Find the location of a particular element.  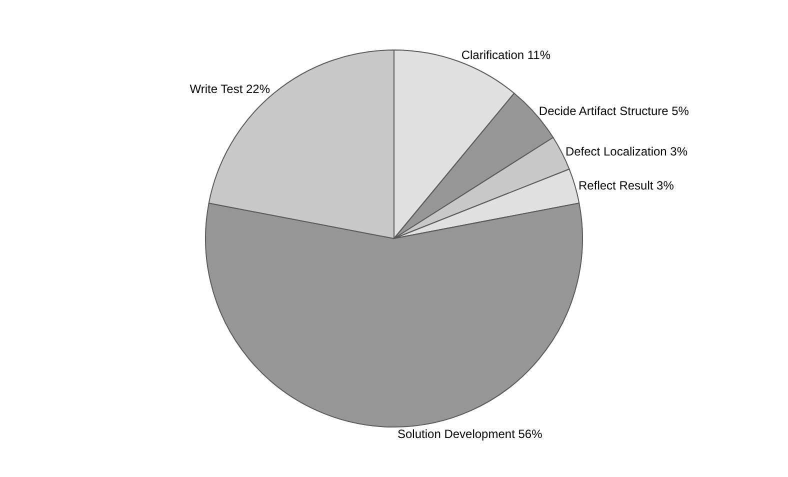

slice-label: Write Test 22% is located at coordinates (230, 89).